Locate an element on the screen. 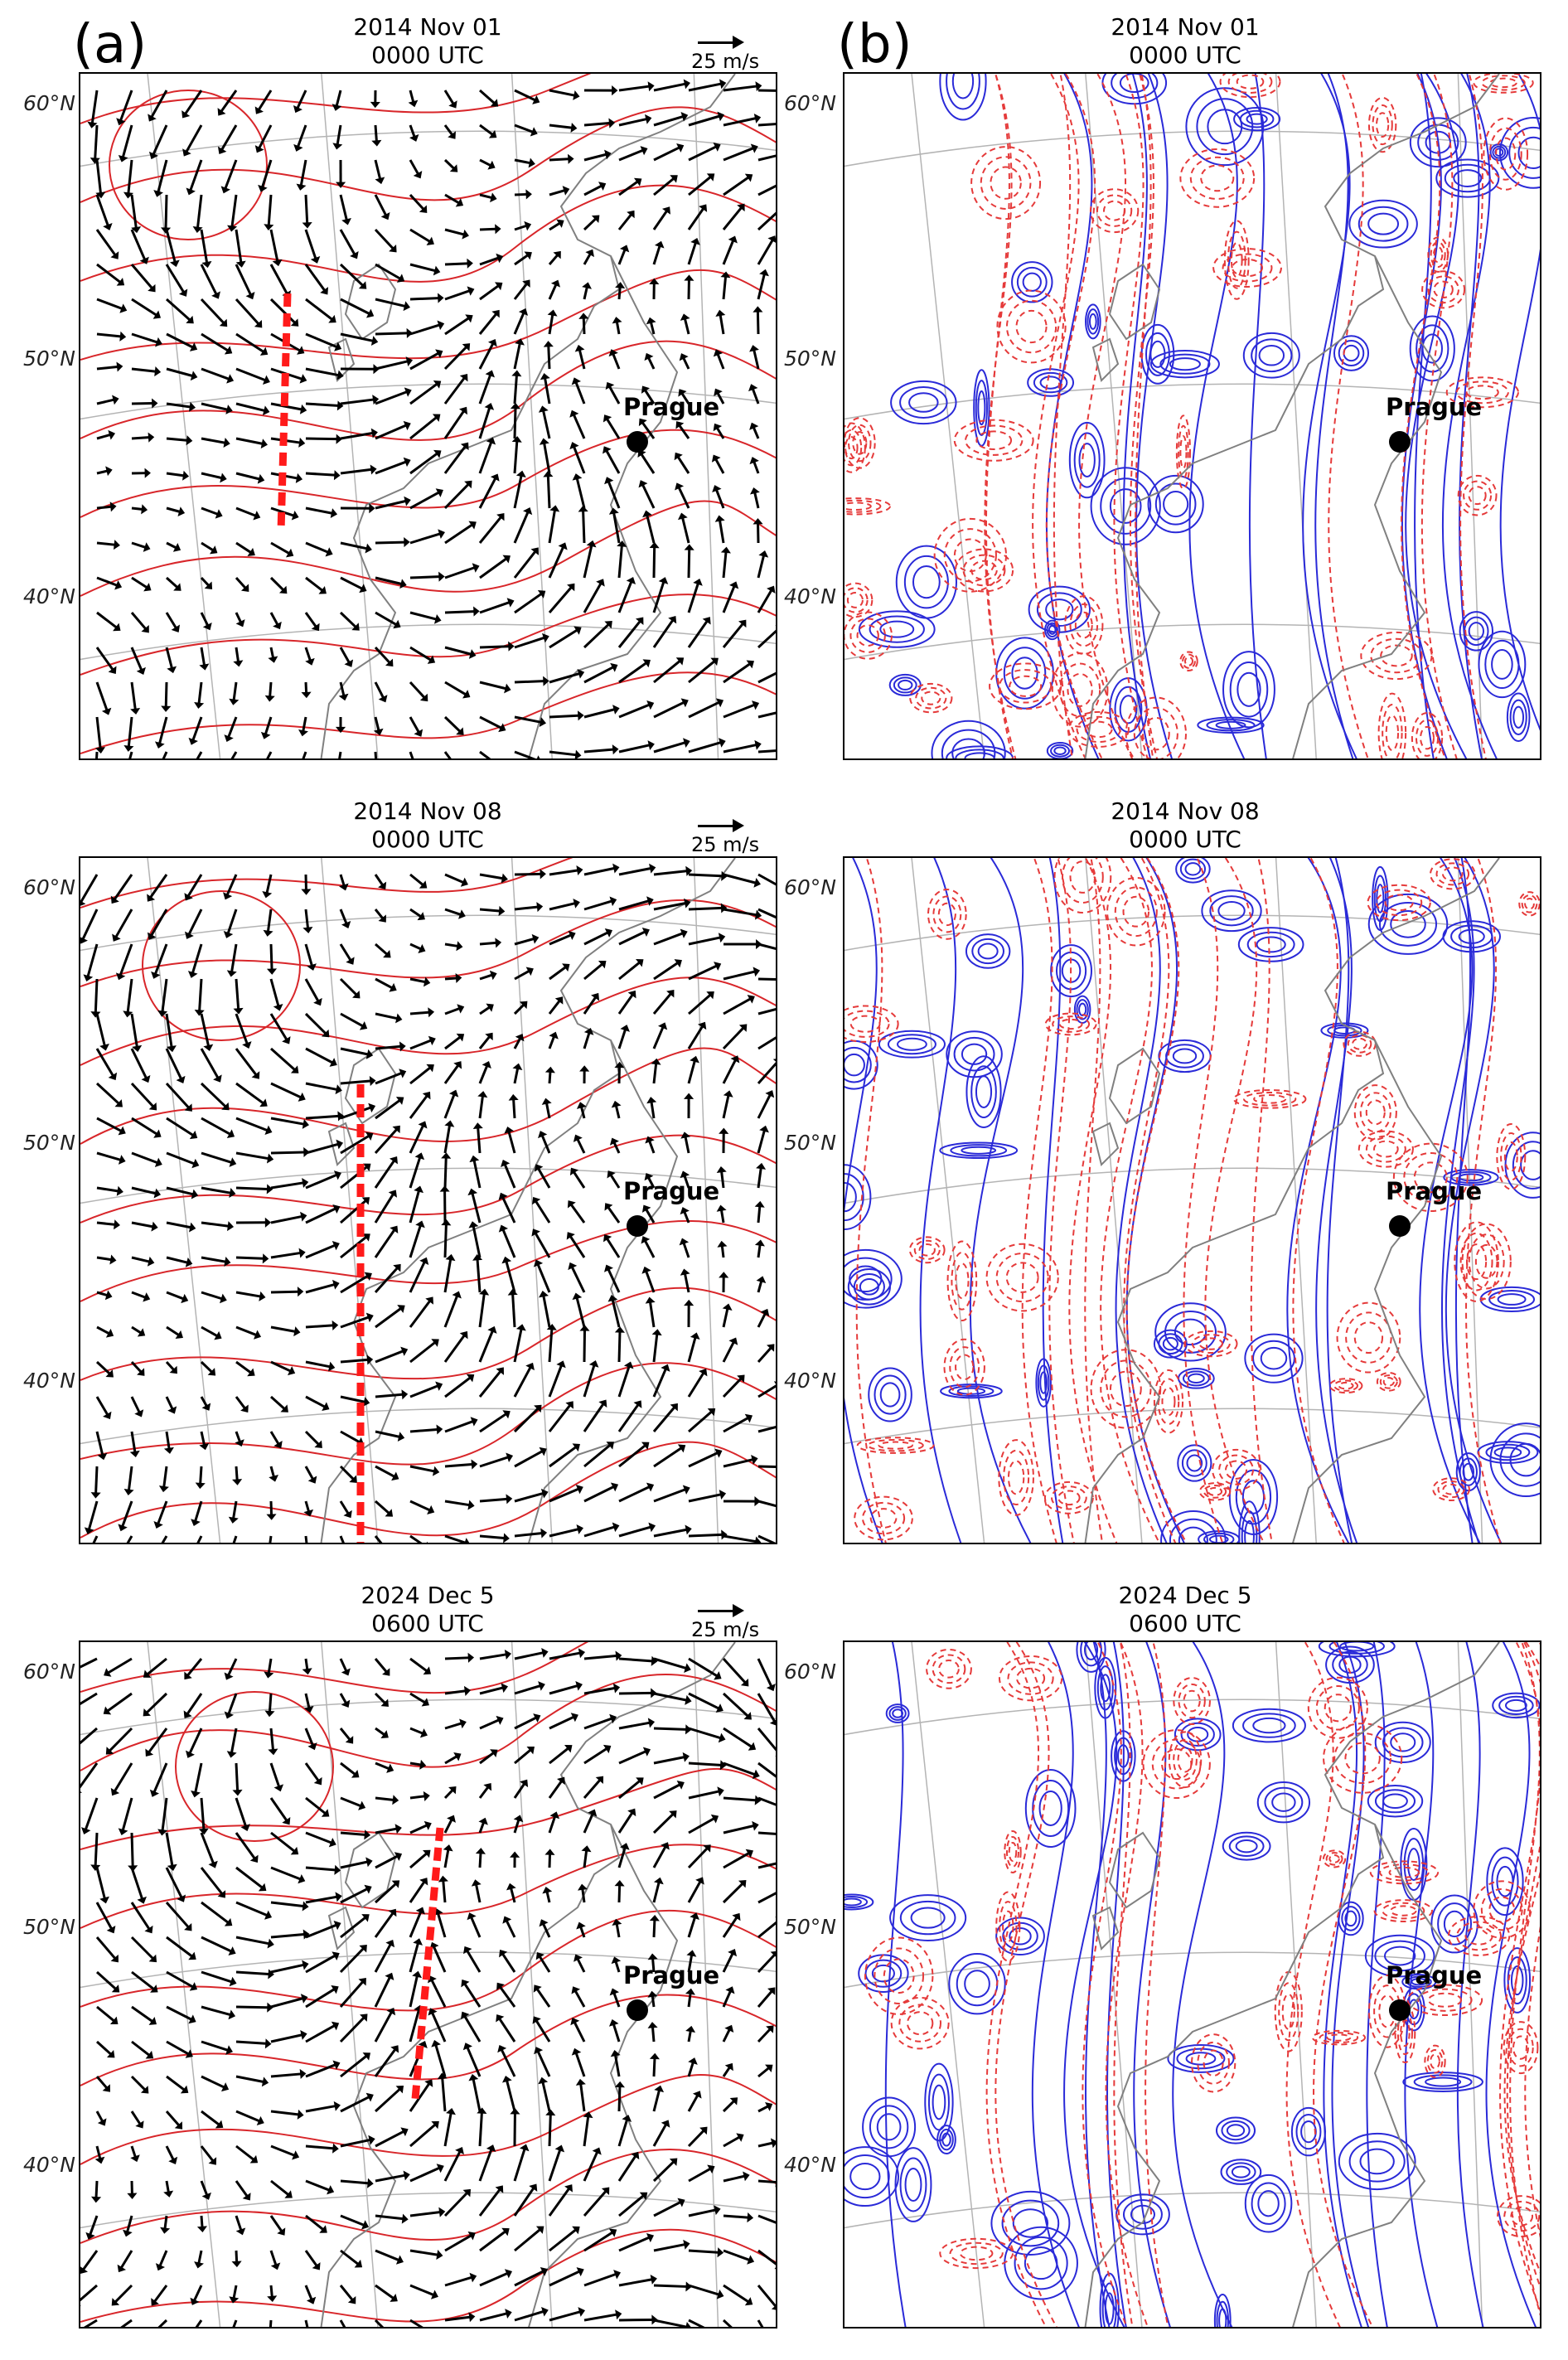 Image resolution: width=1568 pixels, height=2360 pixels. lat-label-60-b3: 60°N is located at coordinates (810, 1672).